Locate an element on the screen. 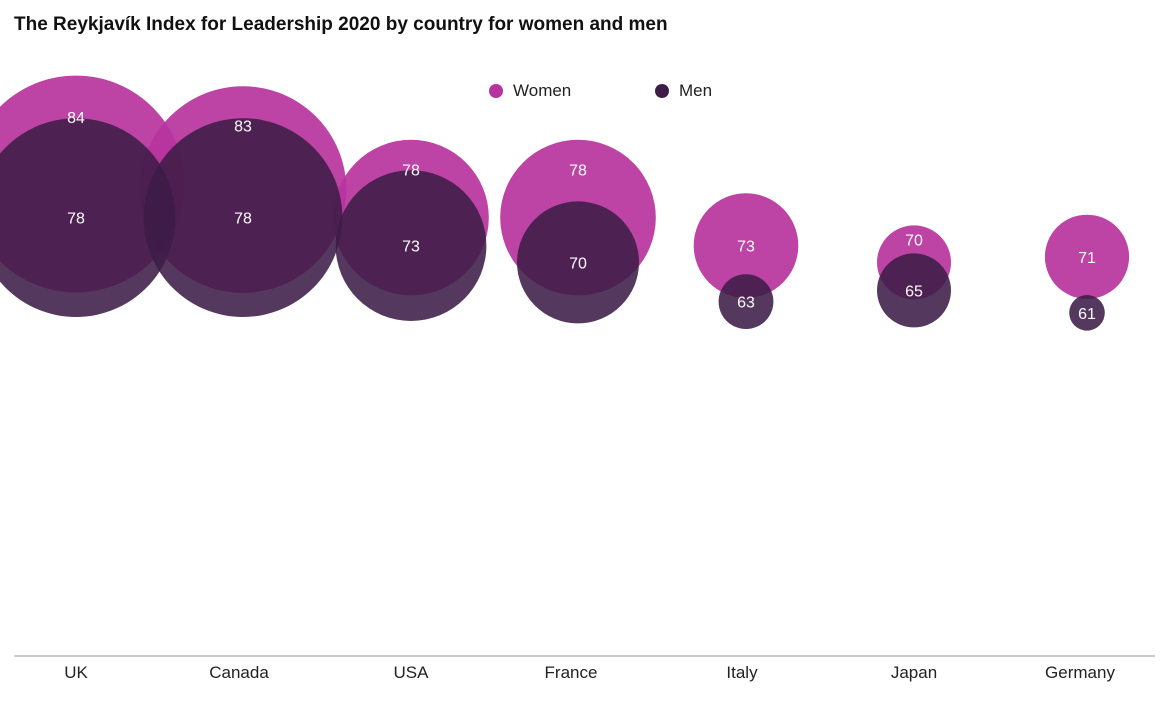 This screenshot has width=1170, height=716. value-label-men-canada: 78 is located at coordinates (243, 219).